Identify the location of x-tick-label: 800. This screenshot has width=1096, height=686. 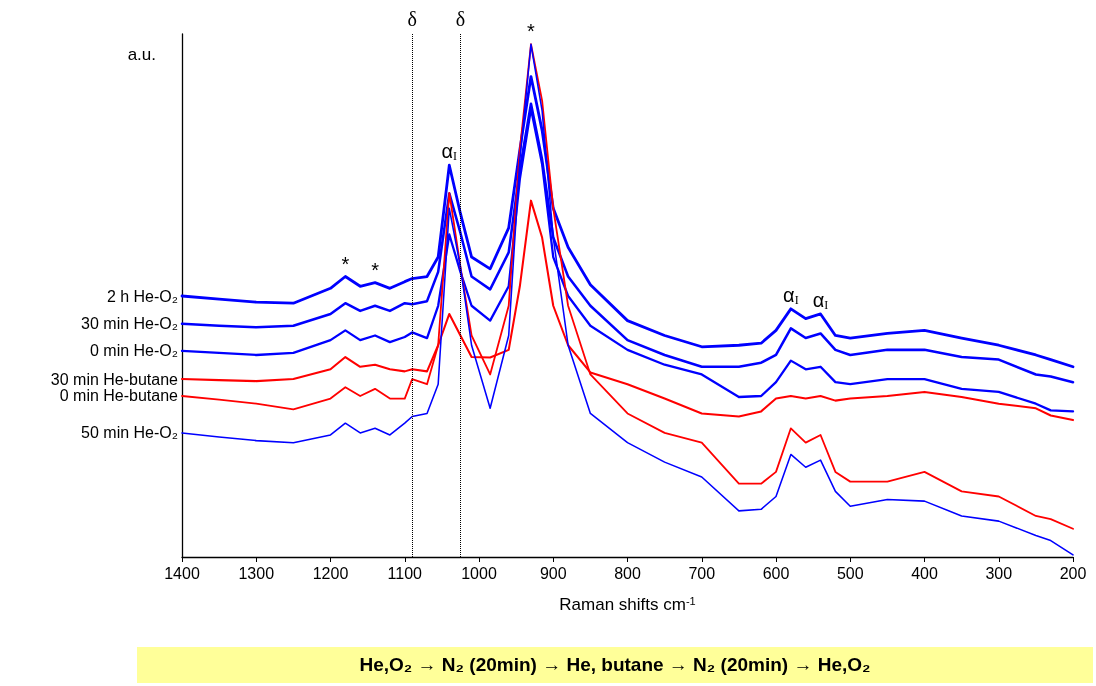
(627, 573).